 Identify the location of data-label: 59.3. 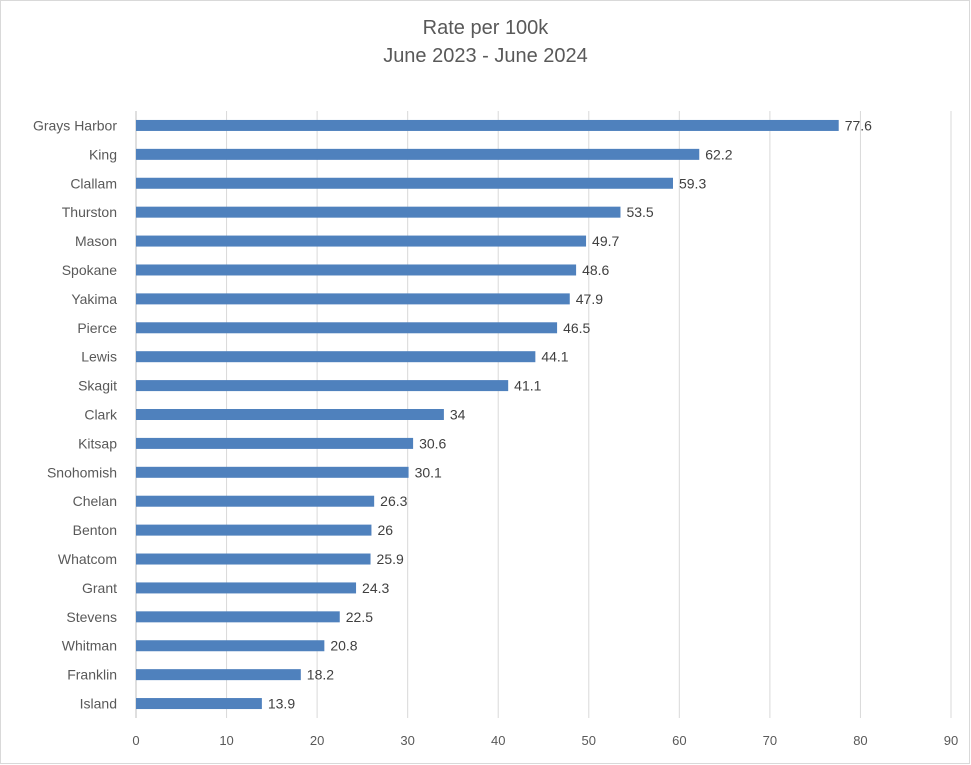
(692, 183).